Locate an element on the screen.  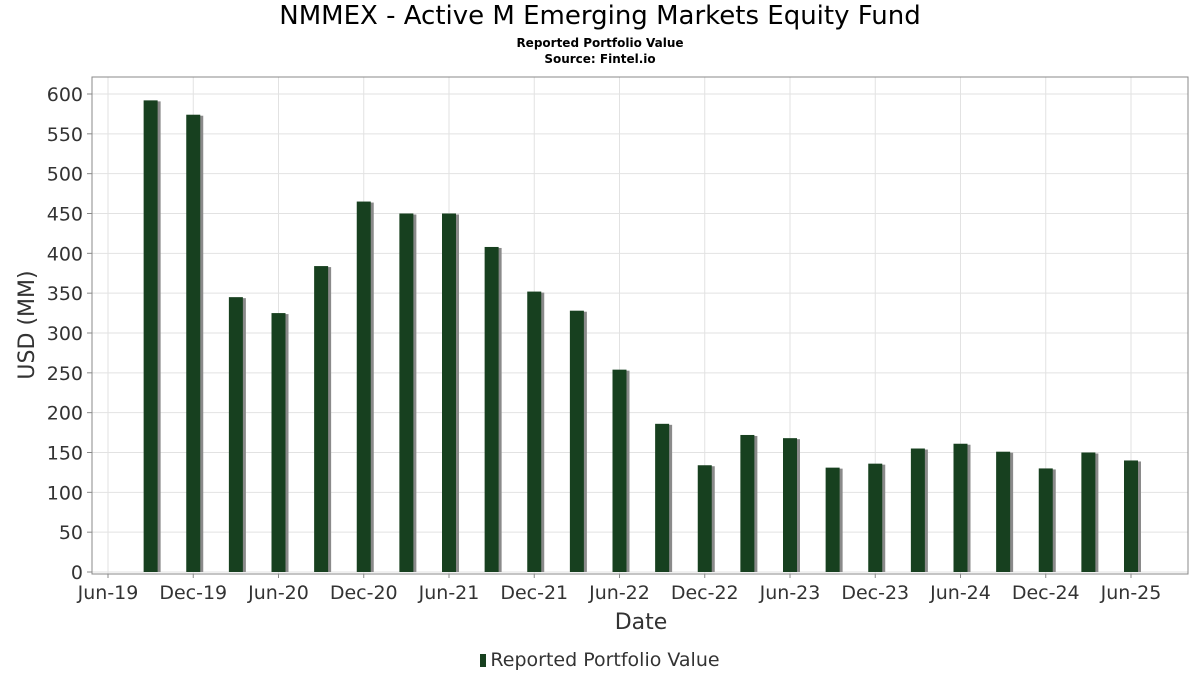
y-tick-label: 350 is located at coordinates (65, 294).